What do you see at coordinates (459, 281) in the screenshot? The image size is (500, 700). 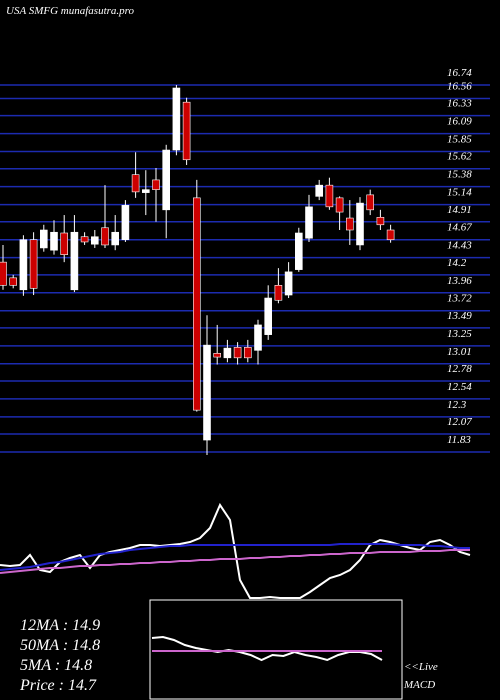 I see `y-tick-label: 13.96` at bounding box center [459, 281].